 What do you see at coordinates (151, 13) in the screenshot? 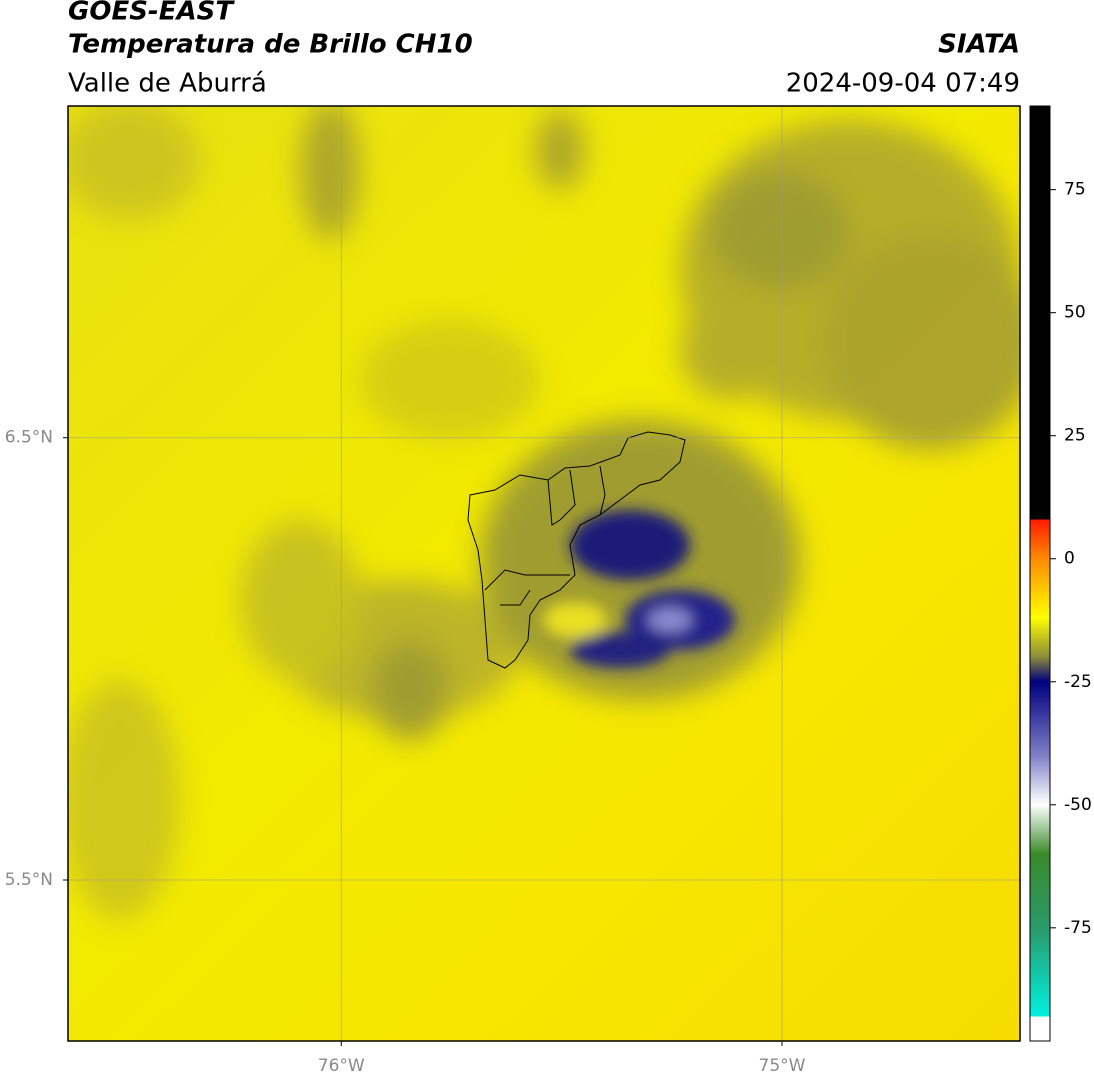
I see `title: GOES-EAST` at bounding box center [151, 13].